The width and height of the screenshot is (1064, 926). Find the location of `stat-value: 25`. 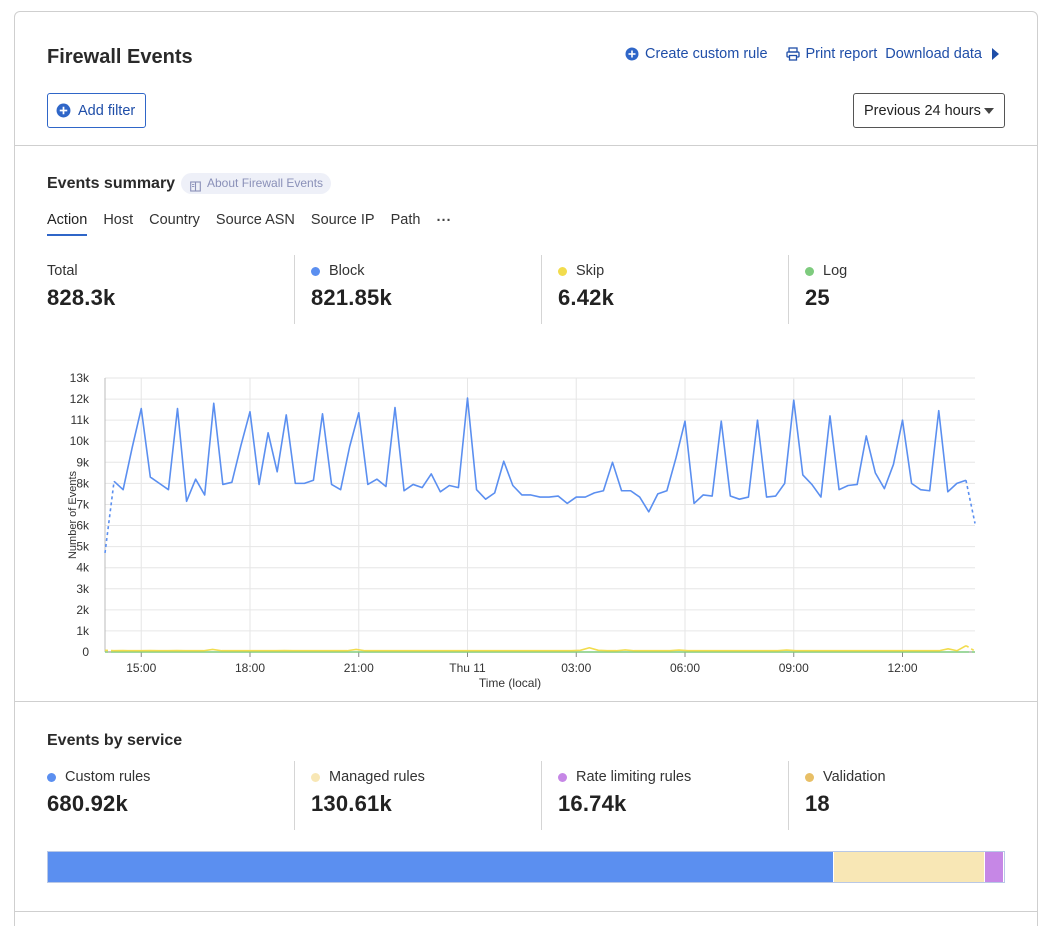

stat-value: 25 is located at coordinates (817, 297).